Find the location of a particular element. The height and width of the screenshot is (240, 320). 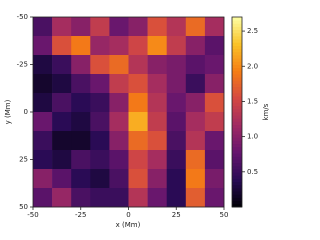

colorbar-tick-label: 2.5 is located at coordinates (252, 31).